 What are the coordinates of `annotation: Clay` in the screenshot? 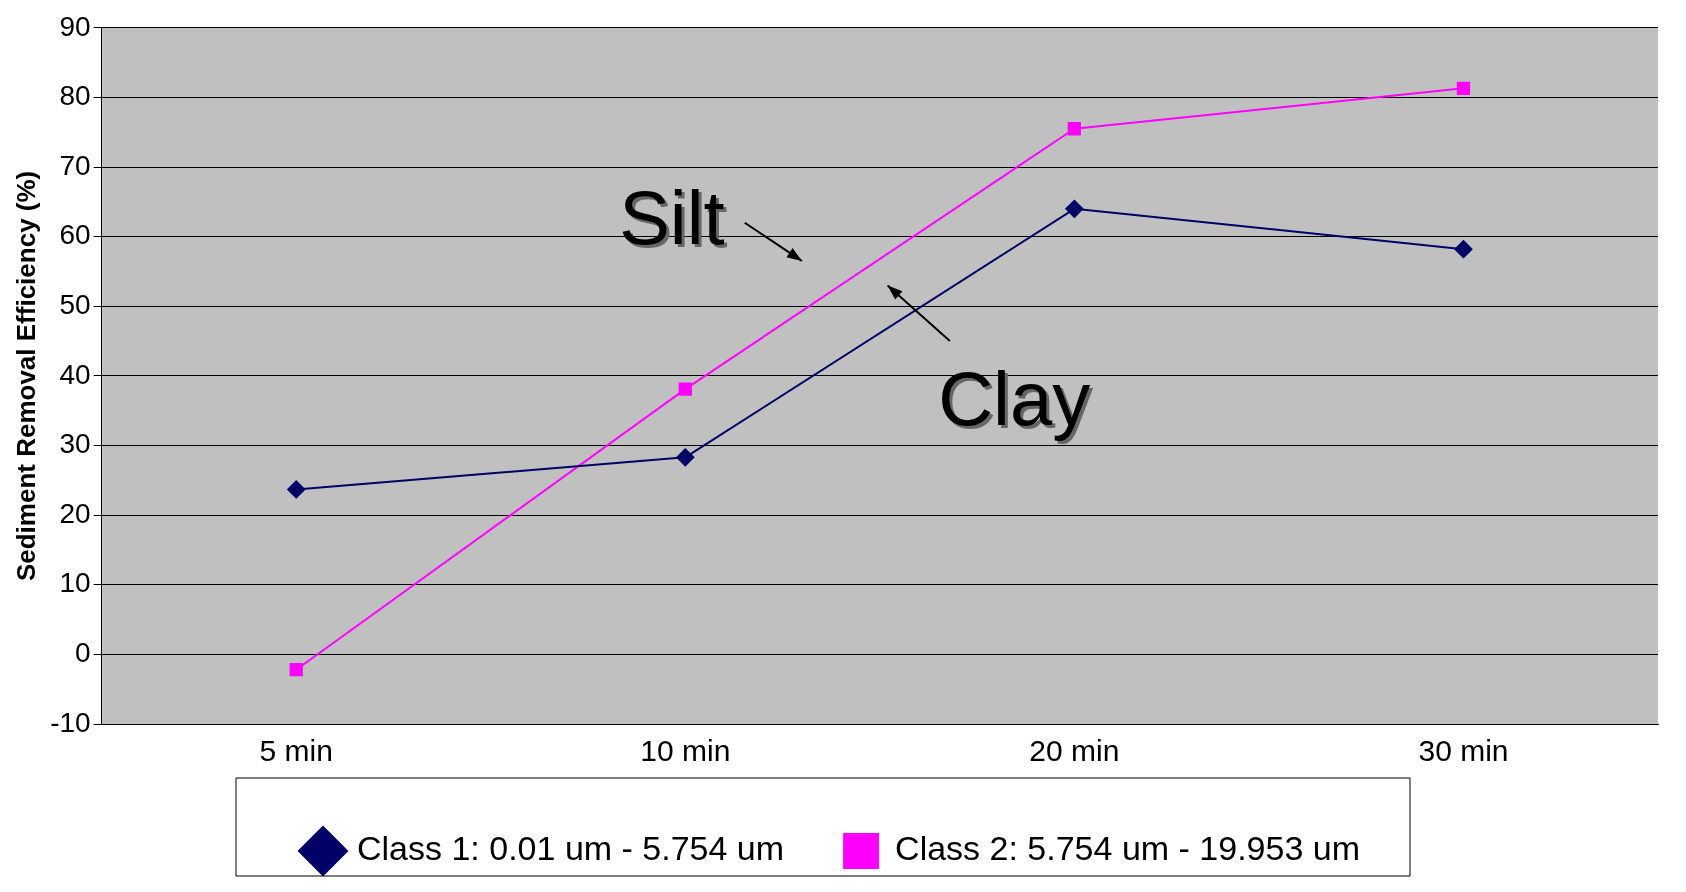 It's located at (1017, 401).